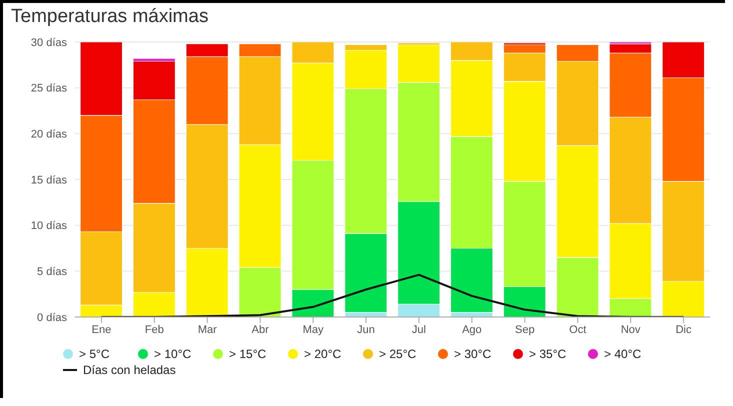  I want to click on x-tick-label: Dic, so click(684, 330).